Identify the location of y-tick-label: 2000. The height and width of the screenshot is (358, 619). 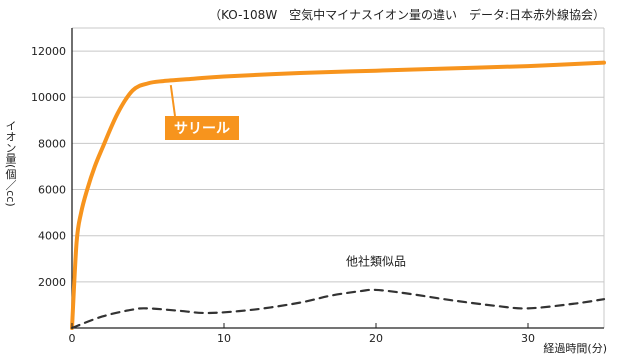
(52, 282).